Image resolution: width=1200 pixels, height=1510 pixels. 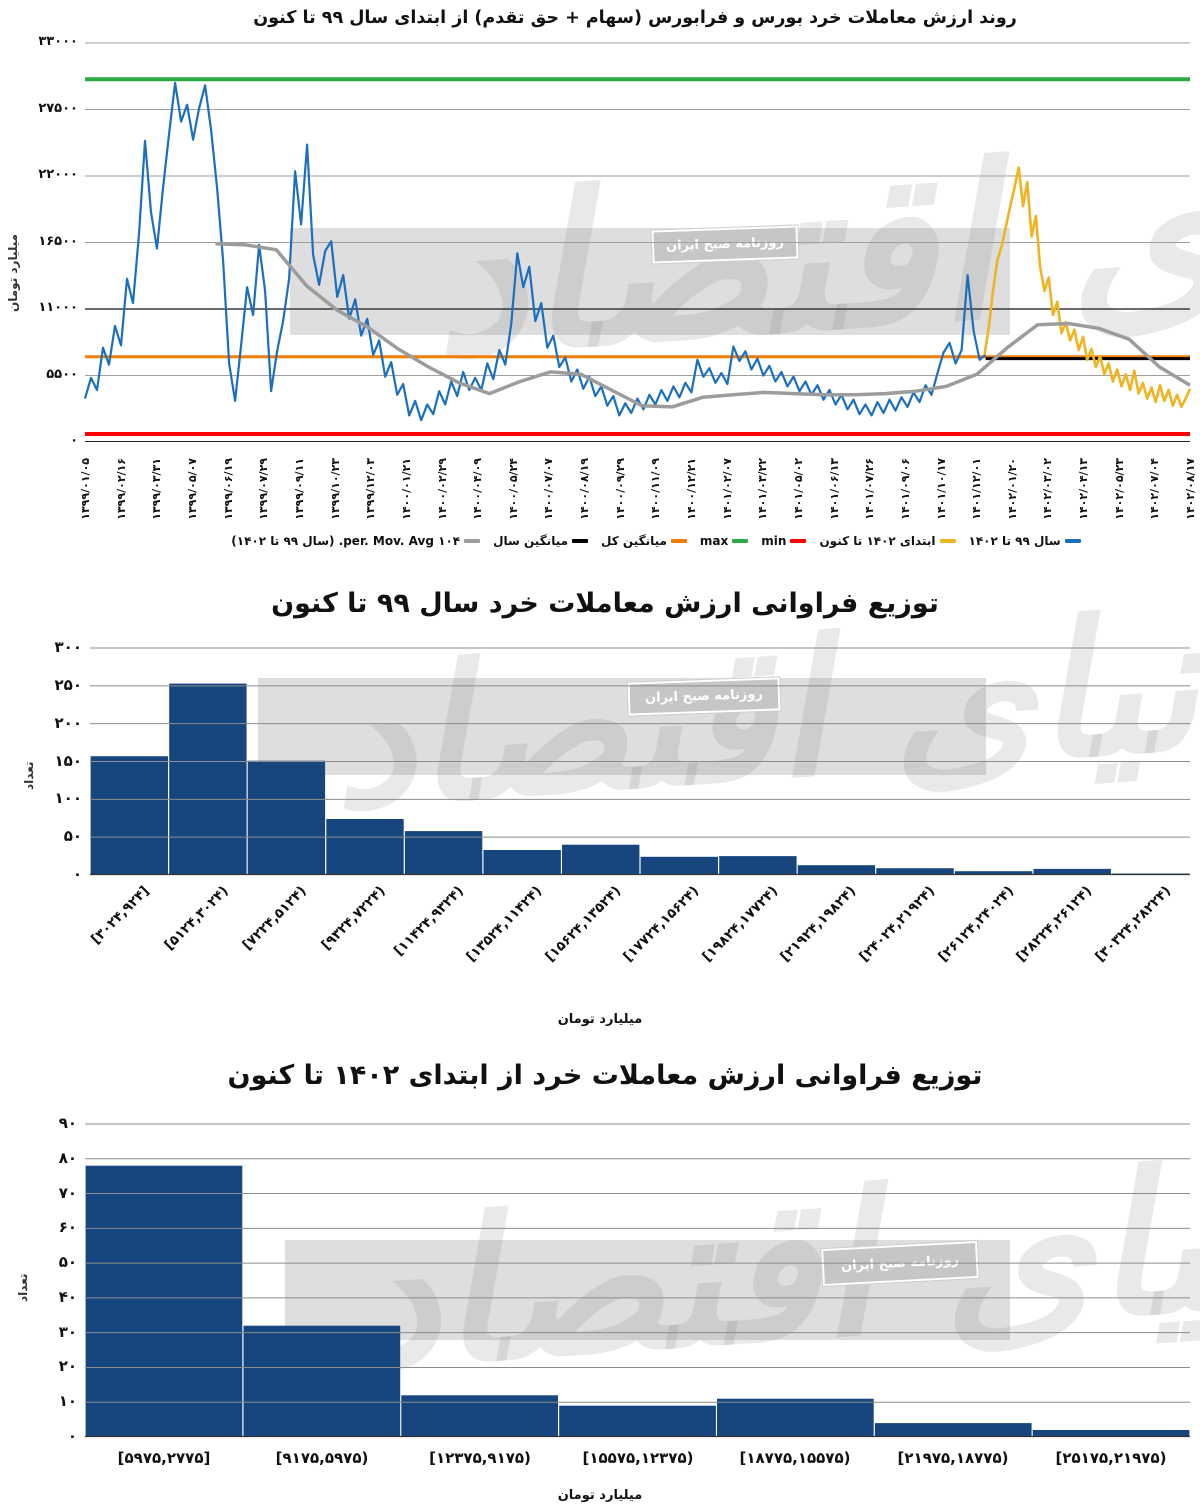 What do you see at coordinates (406, 489) in the screenshot?
I see `x-tick-label: ۱۴۰۰/۰۱/۲۱` at bounding box center [406, 489].